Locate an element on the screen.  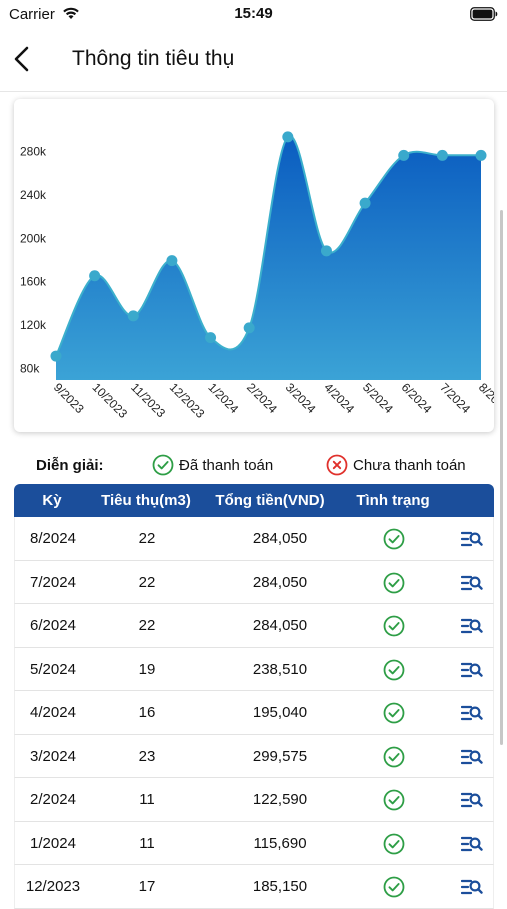
table-row: 2/2024 11 122,590 is located at coordinates (254, 800).